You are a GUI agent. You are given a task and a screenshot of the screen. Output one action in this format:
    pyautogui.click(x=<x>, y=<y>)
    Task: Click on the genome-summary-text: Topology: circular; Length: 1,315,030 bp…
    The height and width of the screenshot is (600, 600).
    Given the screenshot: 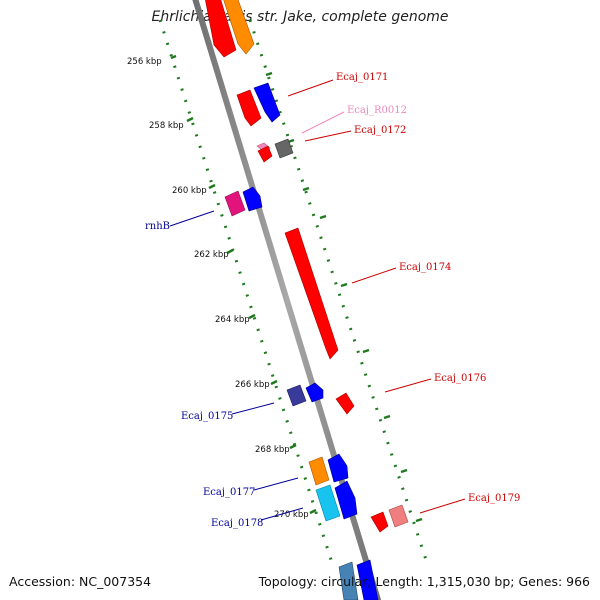 What is the action you would take?
    pyautogui.click(x=424, y=581)
    